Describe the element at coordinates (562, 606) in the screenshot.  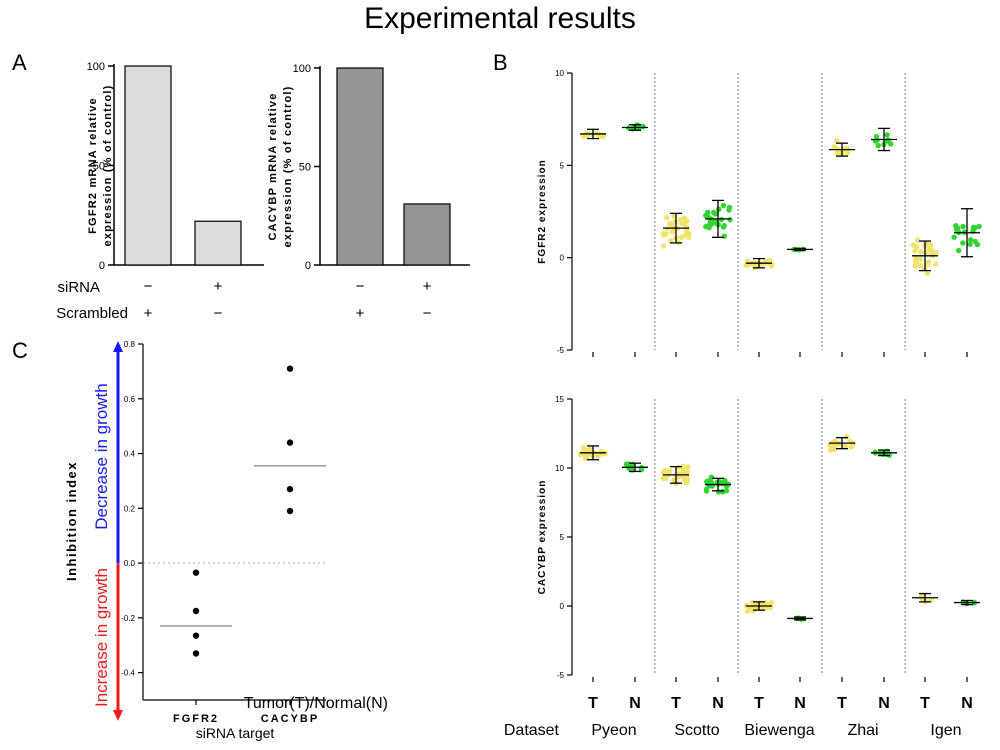
I see `b2-y-tick-label: 0` at that location.